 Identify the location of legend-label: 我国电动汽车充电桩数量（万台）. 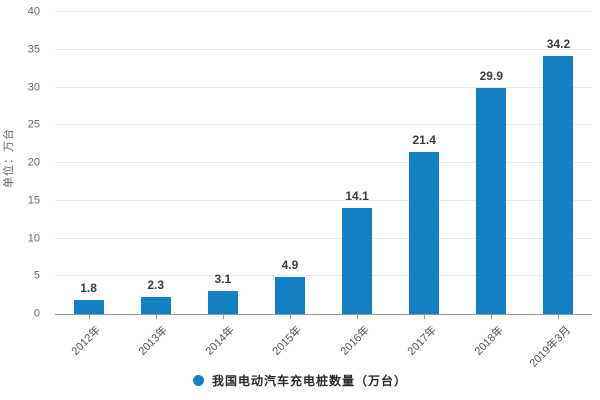
(309, 381).